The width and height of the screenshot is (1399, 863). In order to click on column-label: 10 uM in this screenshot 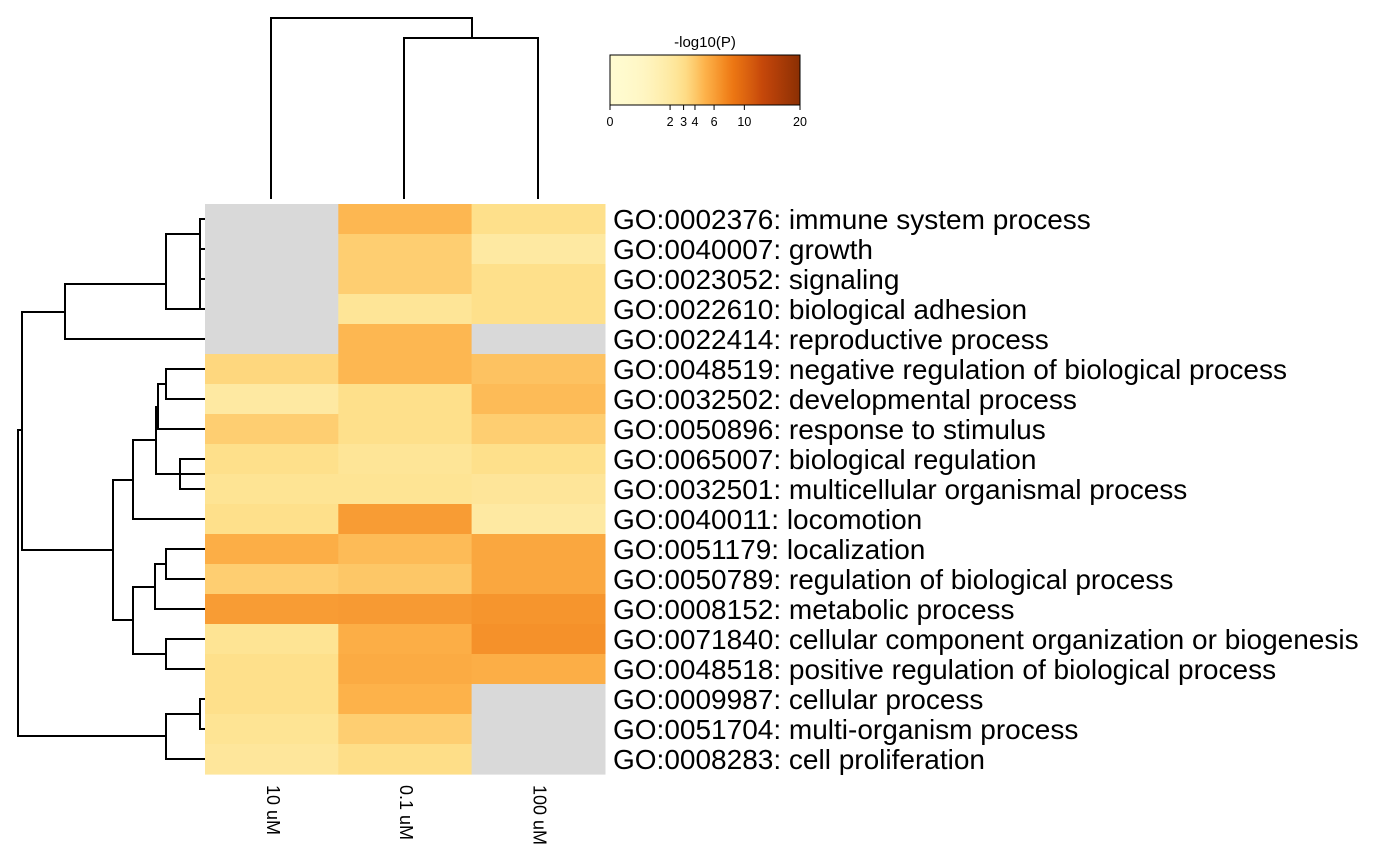, I will do `click(273, 810)`.